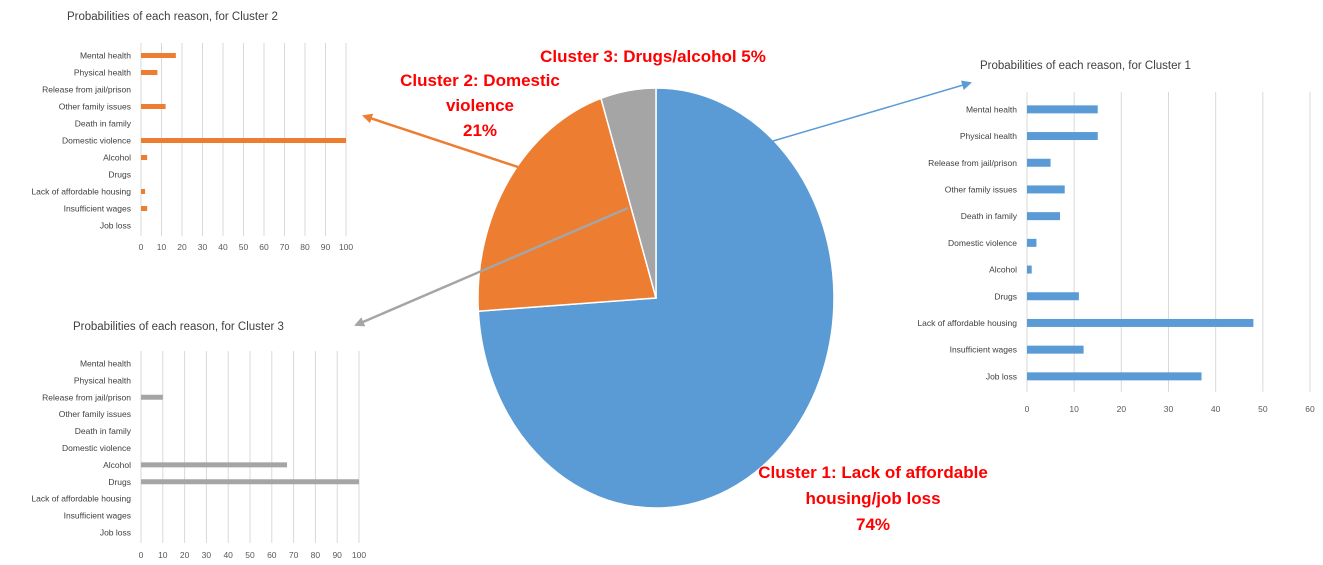 The width and height of the screenshot is (1323, 565). Describe the element at coordinates (1122, 409) in the screenshot. I see `cluster1-tick-label: 20` at that location.